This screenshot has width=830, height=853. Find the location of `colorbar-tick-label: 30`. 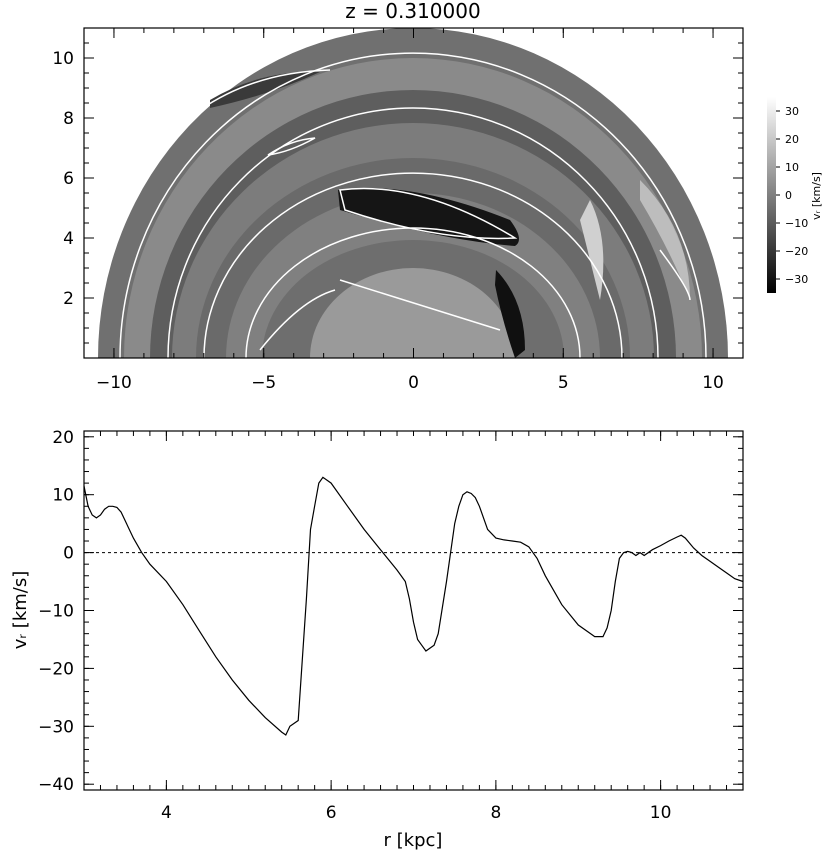

colorbar-tick-label: 30 is located at coordinates (792, 111).